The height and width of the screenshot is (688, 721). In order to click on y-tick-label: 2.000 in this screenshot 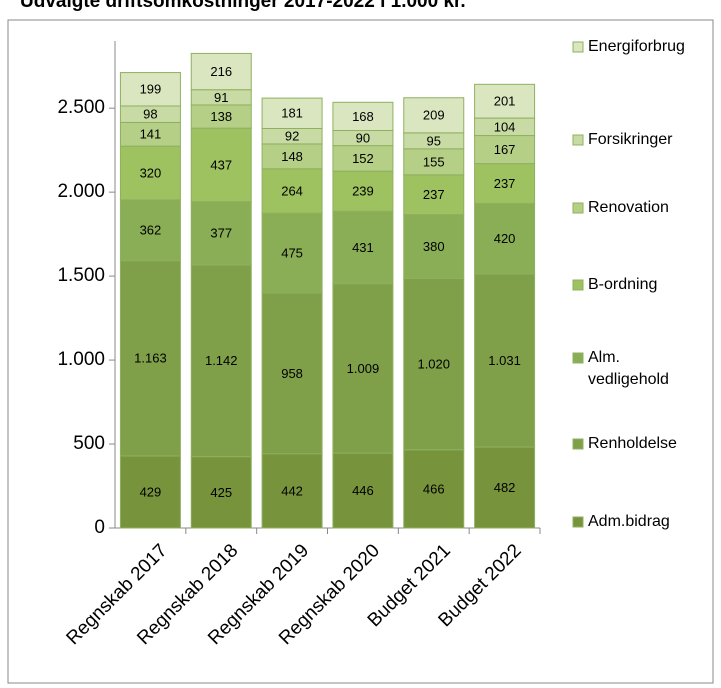, I will do `click(81, 191)`.